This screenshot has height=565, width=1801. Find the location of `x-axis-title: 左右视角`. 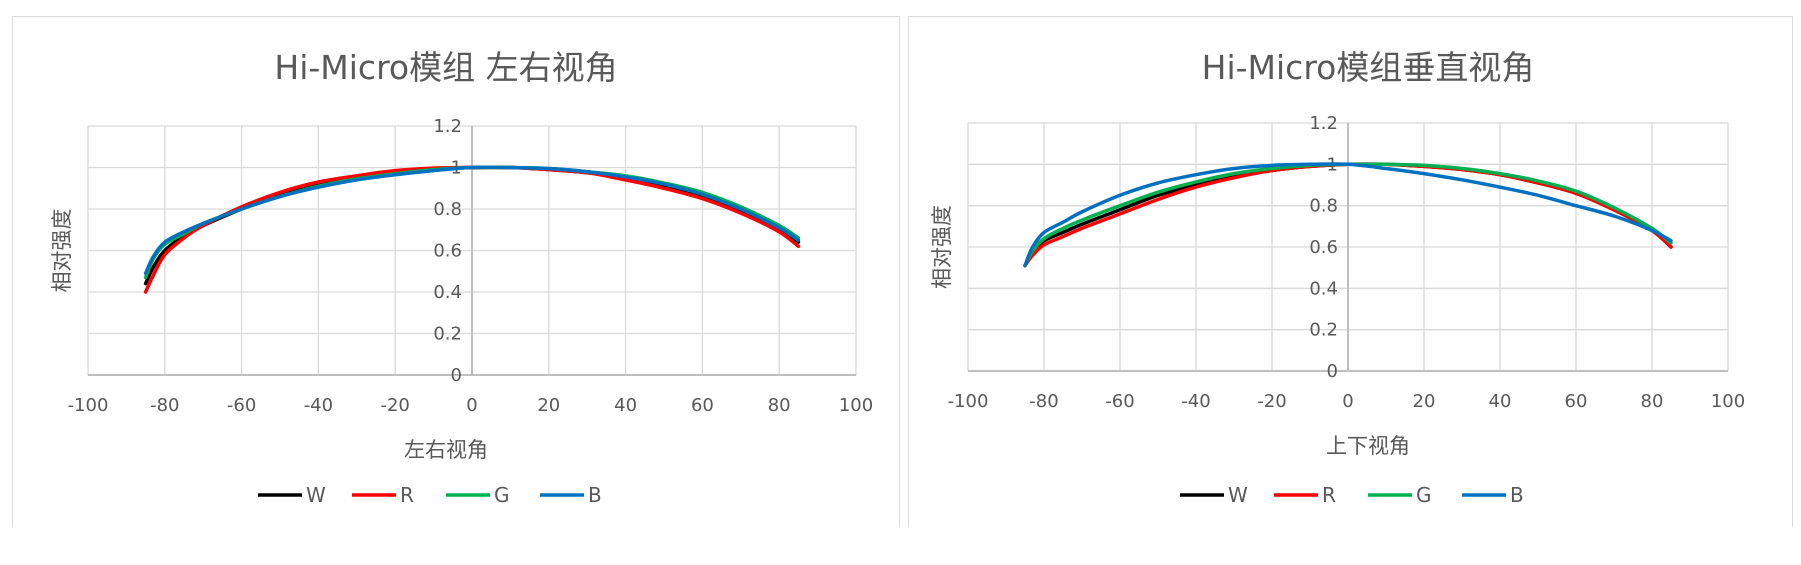

x-axis-title: 左右视角 is located at coordinates (446, 450).